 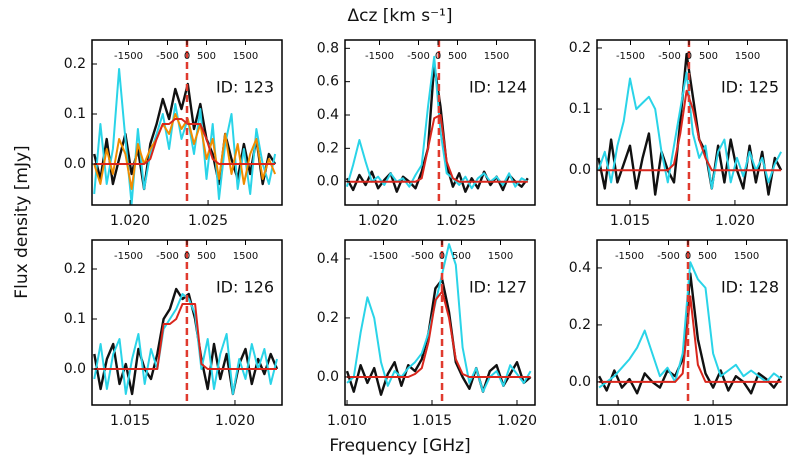 I want to click on panel-id: ID: 123, so click(x=245, y=87).